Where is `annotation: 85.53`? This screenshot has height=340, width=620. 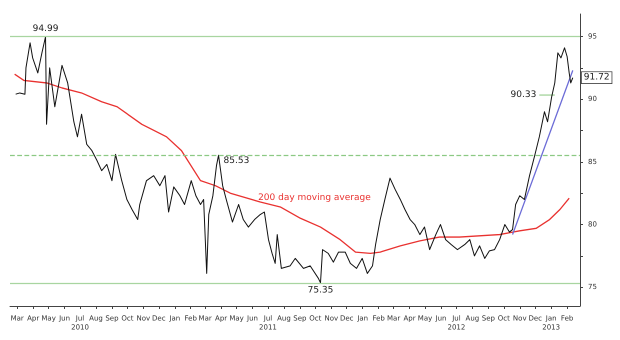 annotation: 85.53 is located at coordinates (237, 161).